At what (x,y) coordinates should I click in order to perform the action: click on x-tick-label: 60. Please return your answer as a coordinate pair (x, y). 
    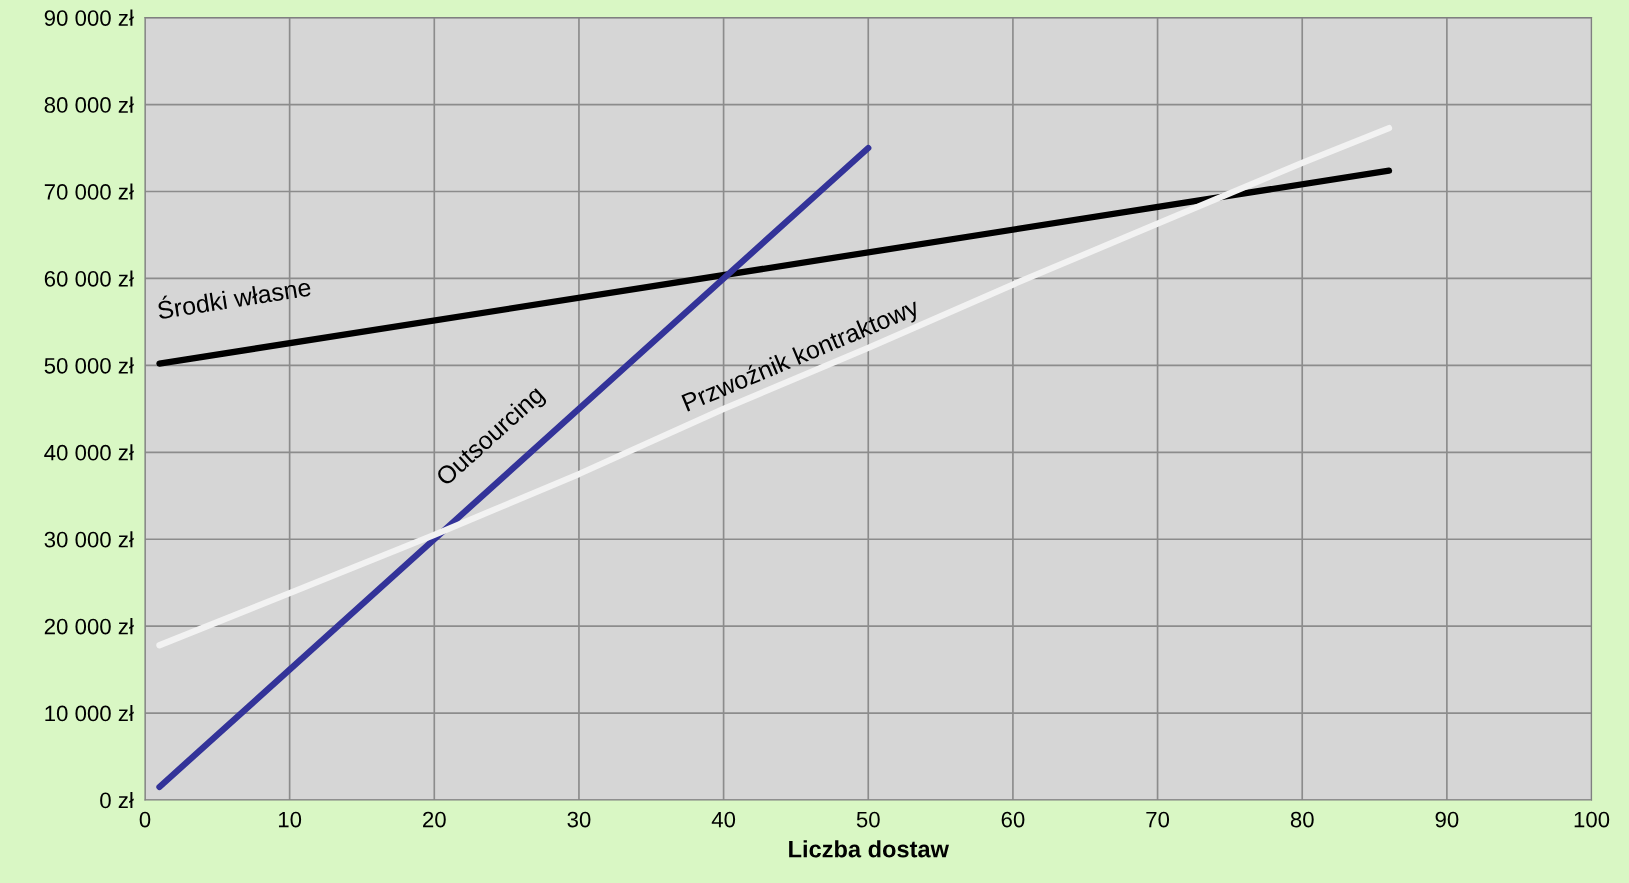
    Looking at the image, I should click on (1013, 819).